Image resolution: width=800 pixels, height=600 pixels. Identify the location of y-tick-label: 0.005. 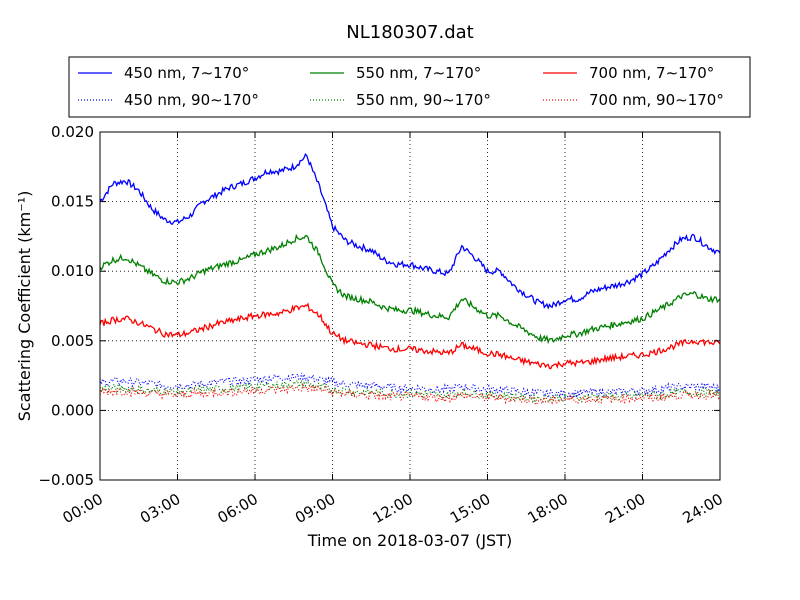
(72, 341).